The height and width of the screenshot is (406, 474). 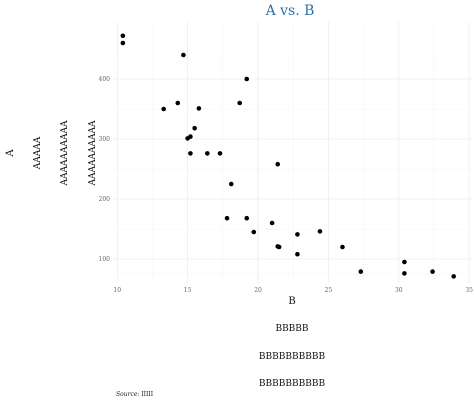 I want to click on x-axis-extra-label-3: BBBBBBBBBB, so click(x=292, y=384).